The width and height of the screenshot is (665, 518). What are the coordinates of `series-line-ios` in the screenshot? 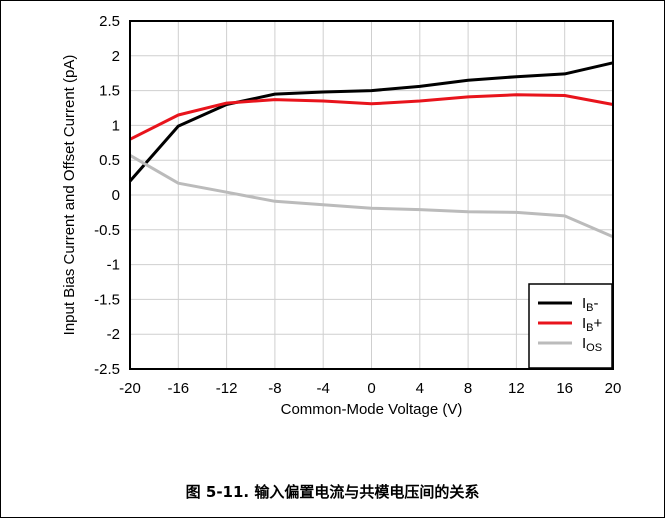 It's located at (371, 196).